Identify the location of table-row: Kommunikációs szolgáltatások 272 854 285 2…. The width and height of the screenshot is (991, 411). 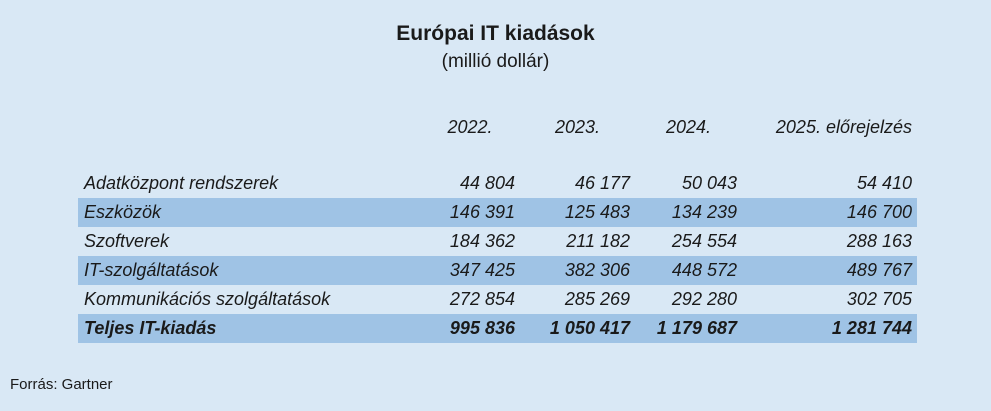
(497, 299).